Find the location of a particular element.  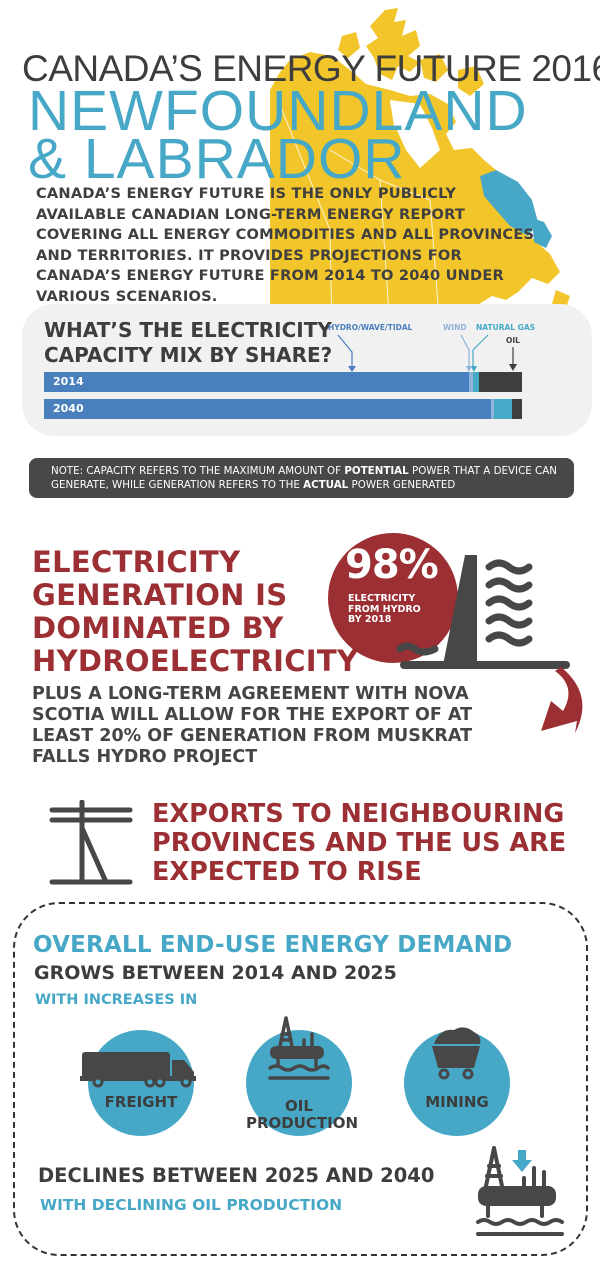

bar-label-2040: 2040 is located at coordinates (68, 408).